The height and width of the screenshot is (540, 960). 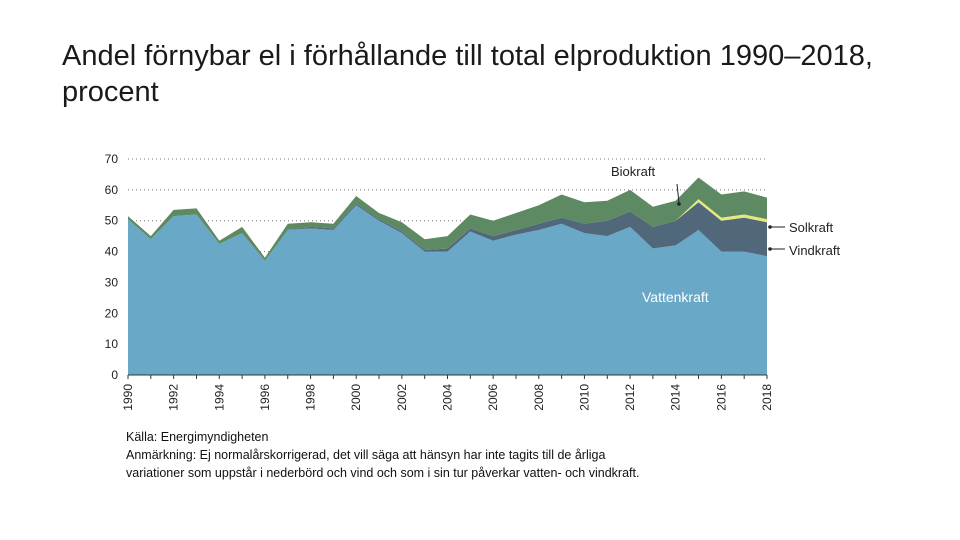 What do you see at coordinates (197, 437) in the screenshot?
I see `source-note: Källa: Energimyndigheten` at bounding box center [197, 437].